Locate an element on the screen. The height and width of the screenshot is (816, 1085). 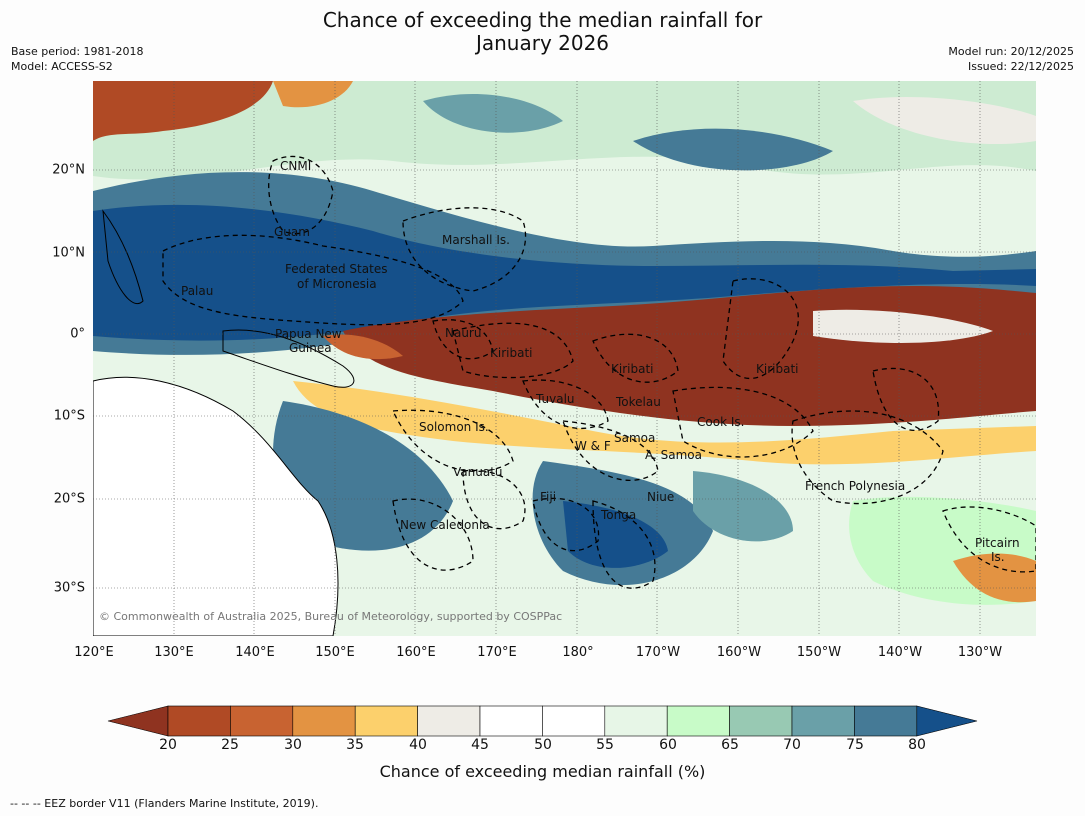
issued-date: Issued: 22/12/2025 is located at coordinates (1020, 66).